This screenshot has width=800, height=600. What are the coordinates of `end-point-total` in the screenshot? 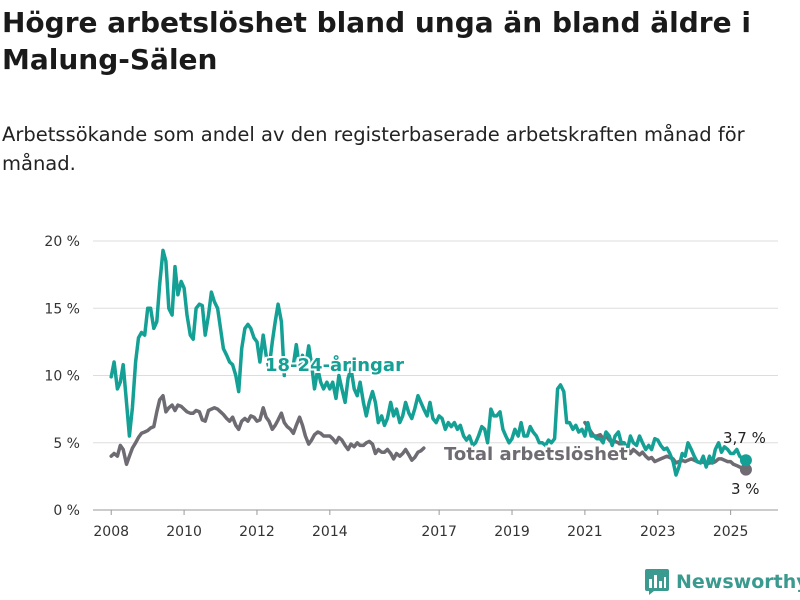 It's located at (745, 469).